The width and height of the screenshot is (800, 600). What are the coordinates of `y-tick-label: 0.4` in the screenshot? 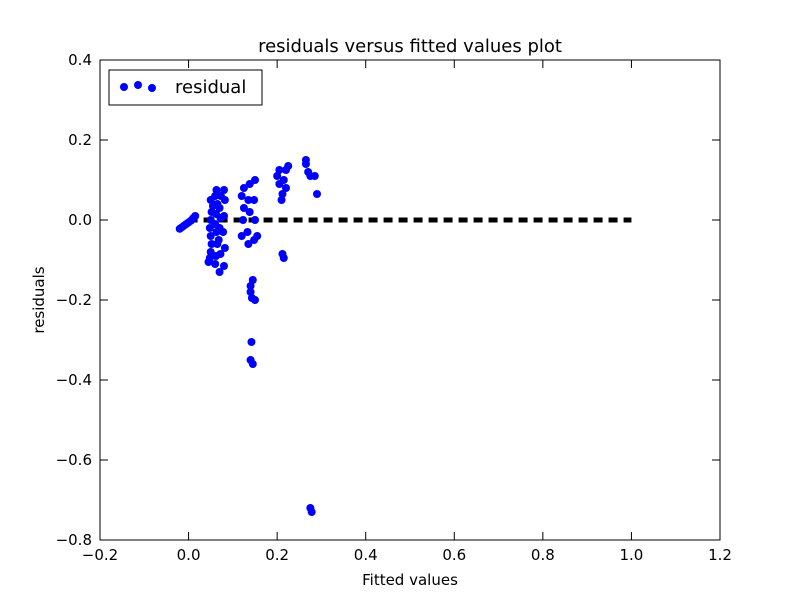 It's located at (80, 60).